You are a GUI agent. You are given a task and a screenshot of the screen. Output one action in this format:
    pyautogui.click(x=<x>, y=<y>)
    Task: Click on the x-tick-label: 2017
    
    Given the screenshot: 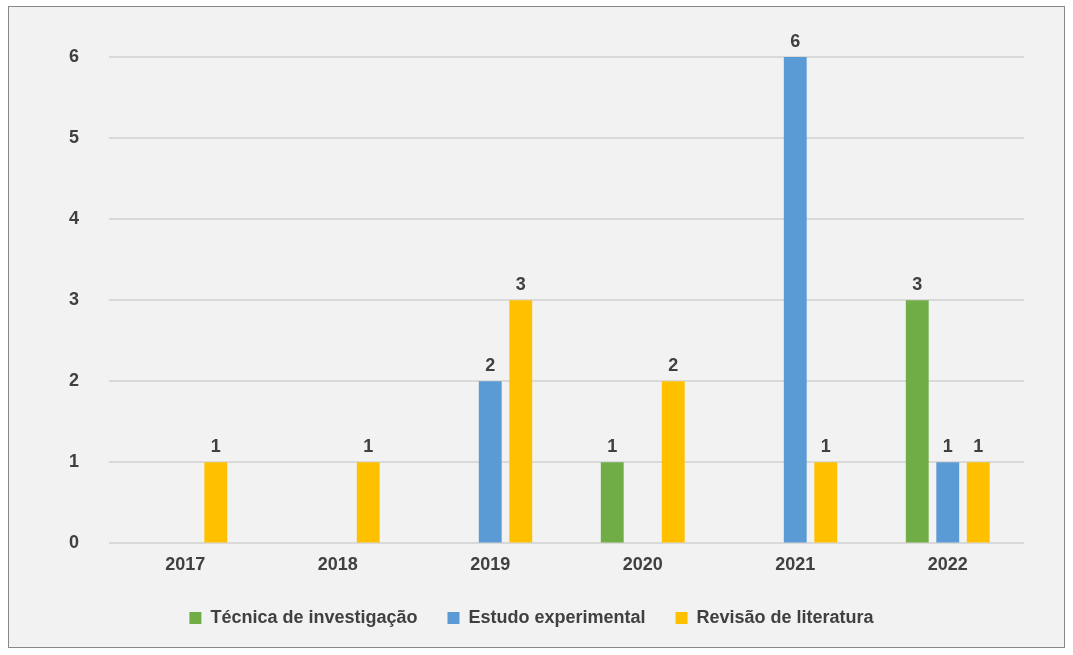 What is the action you would take?
    pyautogui.click(x=185, y=564)
    